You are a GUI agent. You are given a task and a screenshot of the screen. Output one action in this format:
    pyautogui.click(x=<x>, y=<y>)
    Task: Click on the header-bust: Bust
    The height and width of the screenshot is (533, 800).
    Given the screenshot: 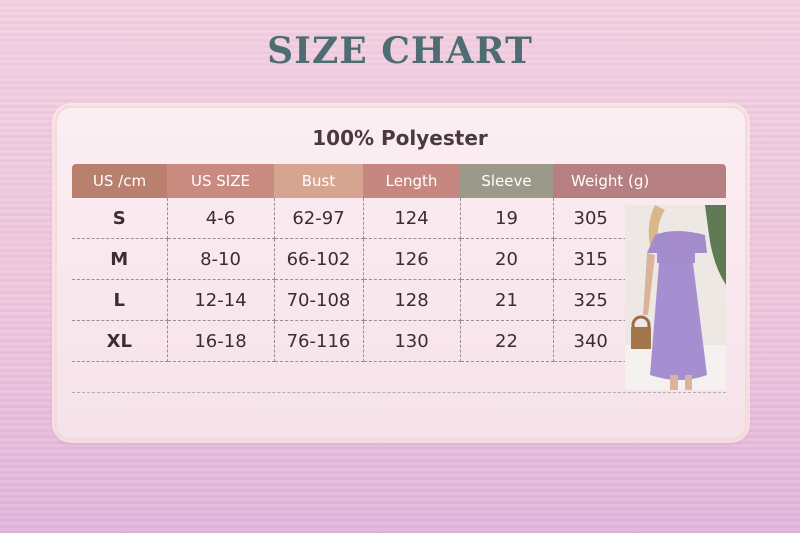 What is the action you would take?
    pyautogui.click(x=318, y=181)
    